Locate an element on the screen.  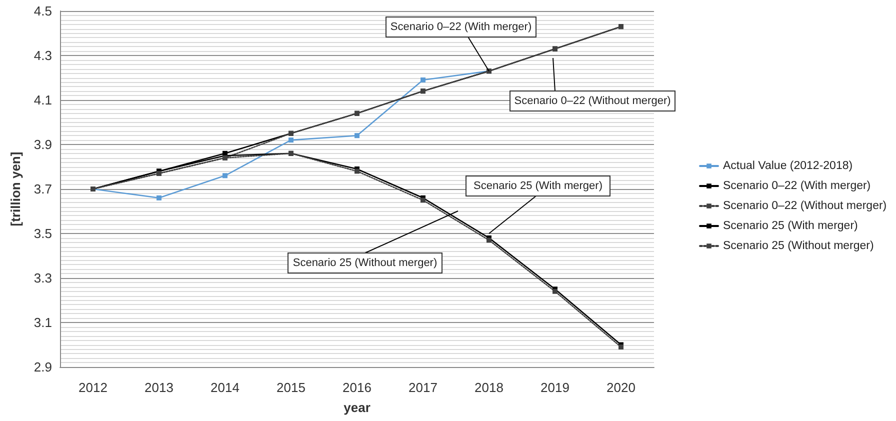
y-axis-title: [trillion yen] is located at coordinates (15, 189).